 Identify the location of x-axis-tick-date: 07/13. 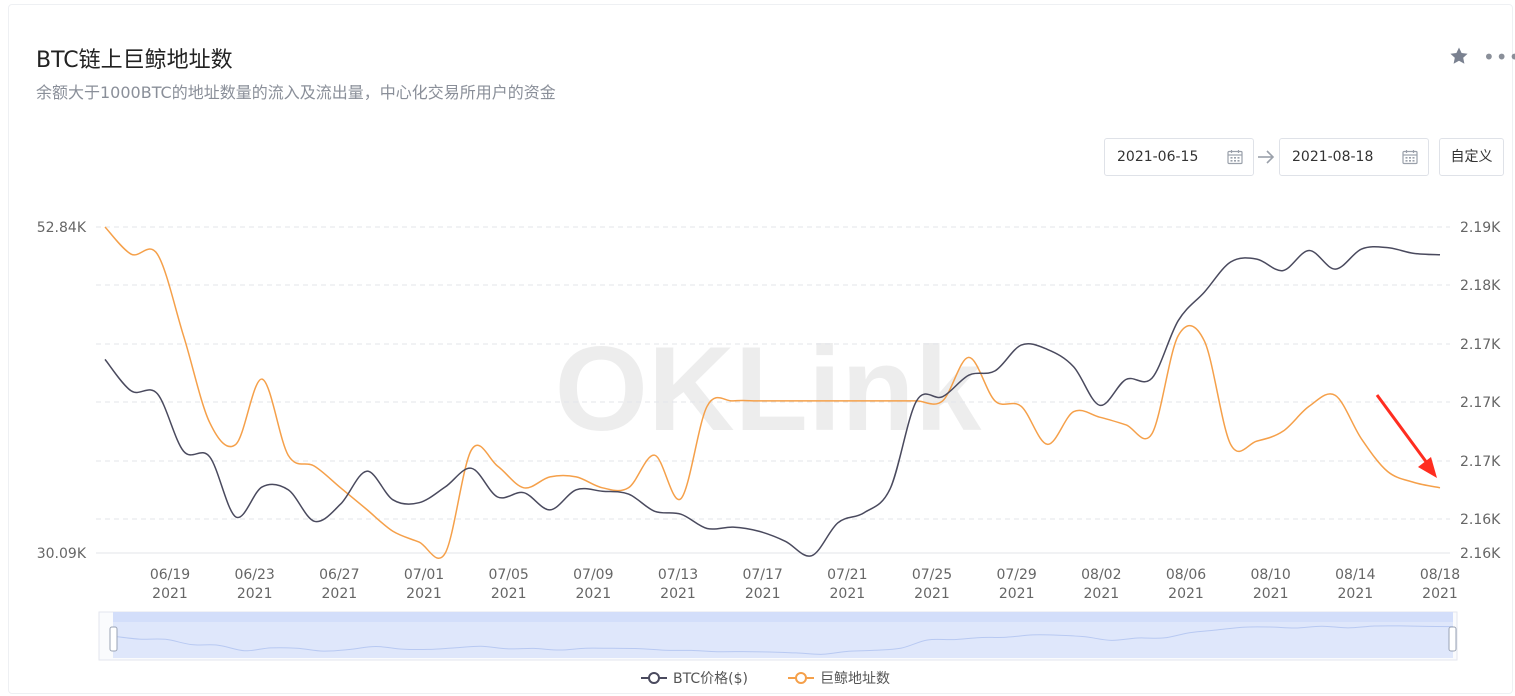
(678, 575).